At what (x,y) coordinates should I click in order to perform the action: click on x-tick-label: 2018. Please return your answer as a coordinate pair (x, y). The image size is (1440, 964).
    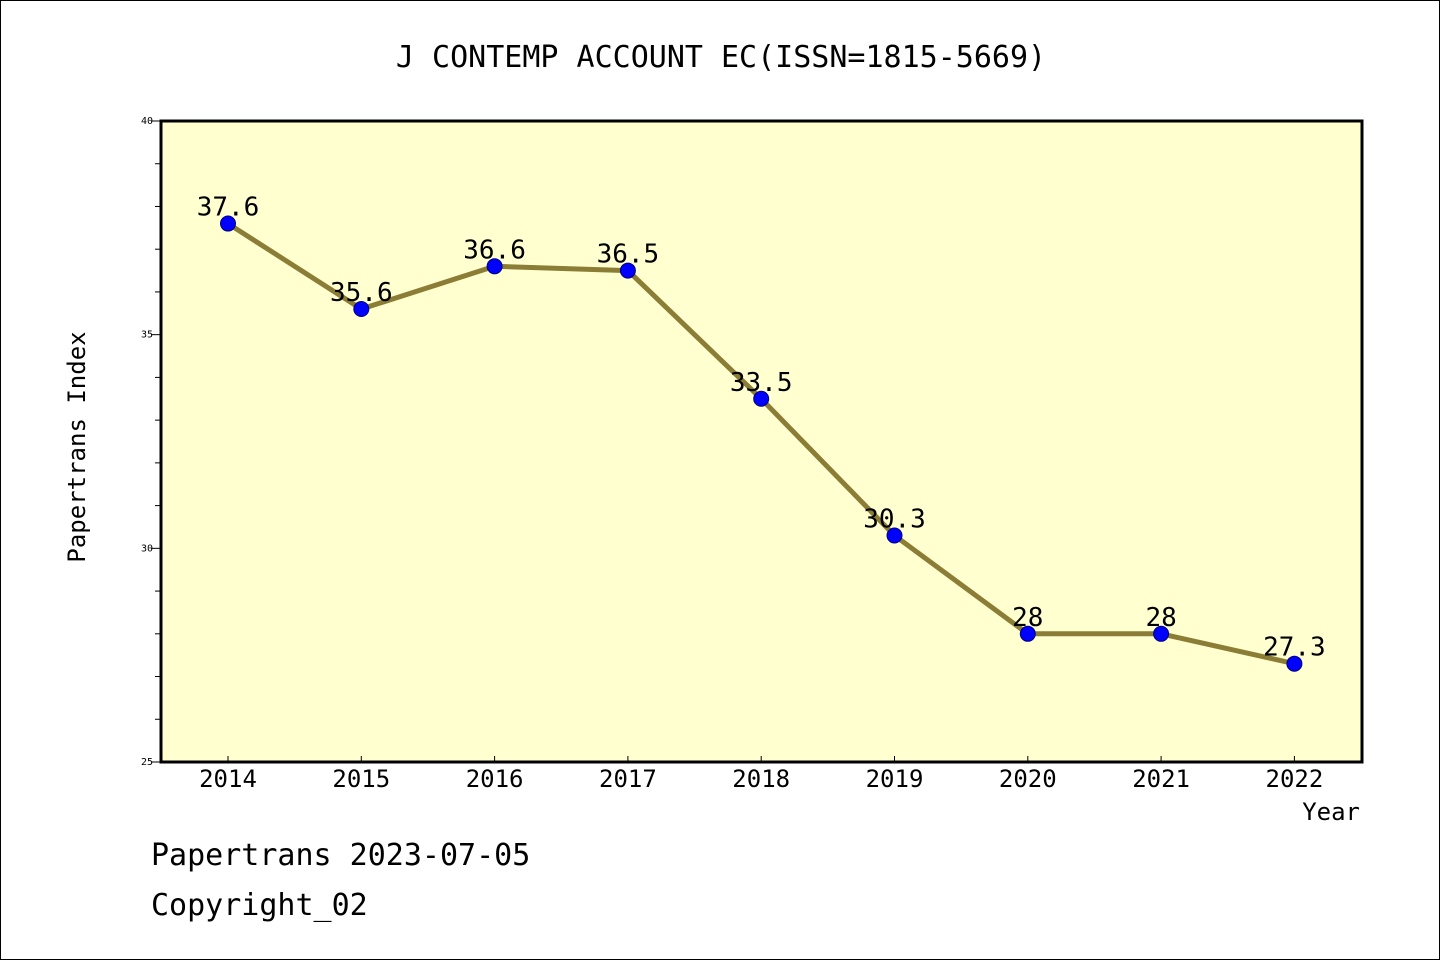
    Looking at the image, I should click on (761, 779).